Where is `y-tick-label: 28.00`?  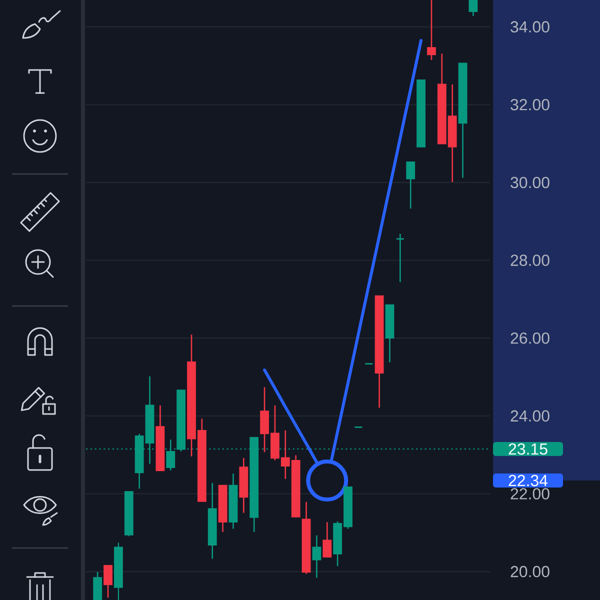 y-tick-label: 28.00 is located at coordinates (530, 260).